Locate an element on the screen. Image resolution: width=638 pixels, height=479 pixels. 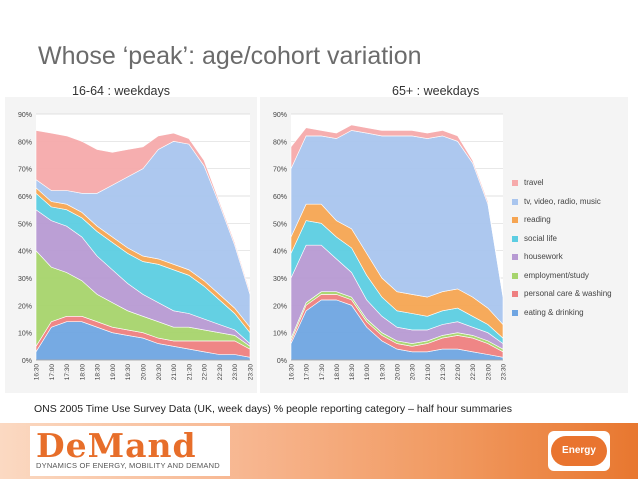
legend-label: reading is located at coordinates (537, 219).